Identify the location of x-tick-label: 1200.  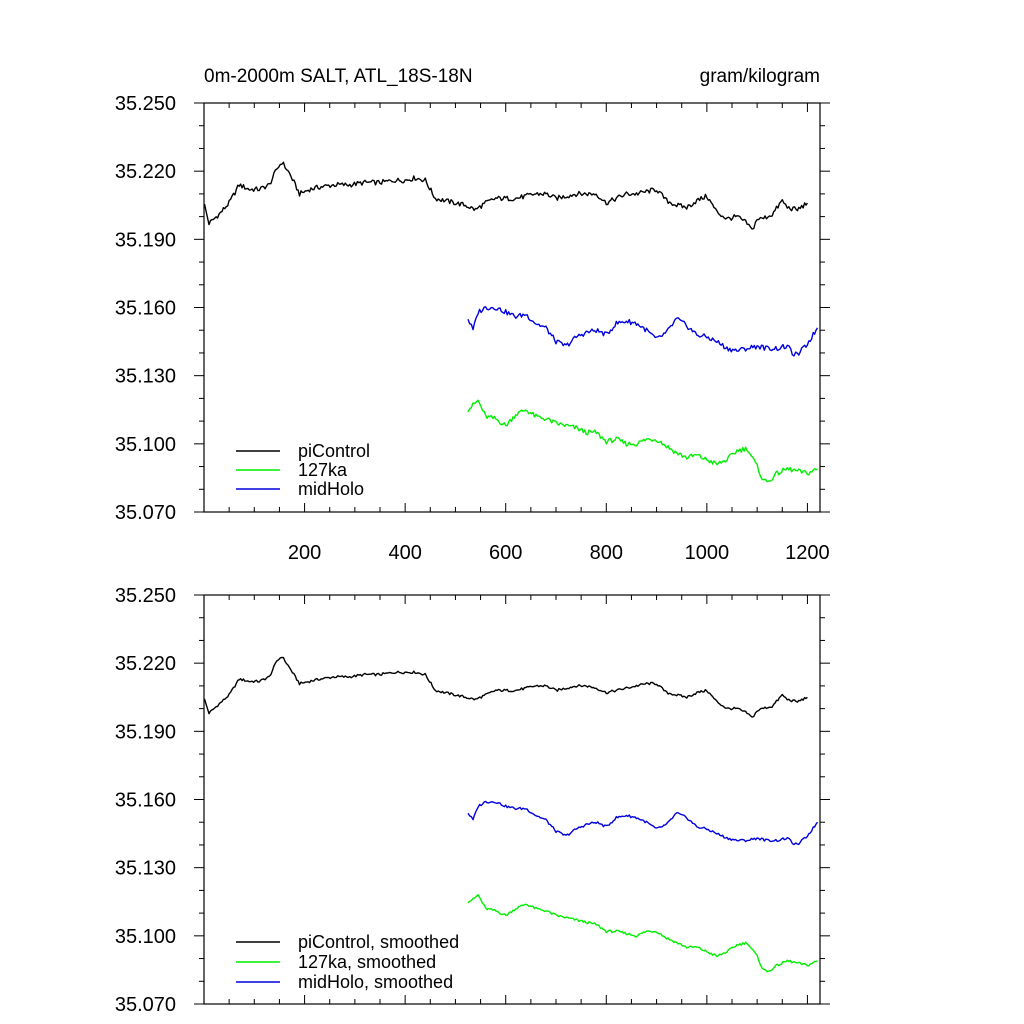
(807, 553).